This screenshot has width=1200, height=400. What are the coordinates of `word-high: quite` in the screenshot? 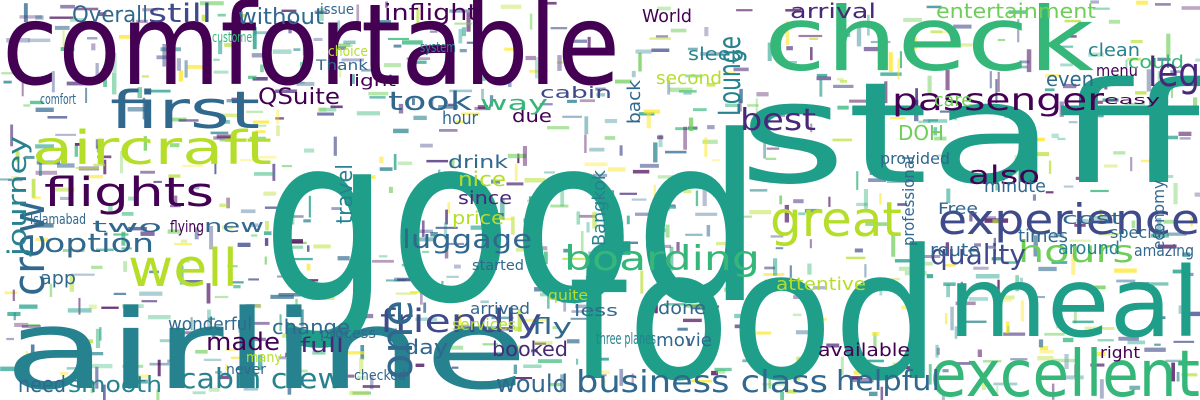 It's located at (568, 296).